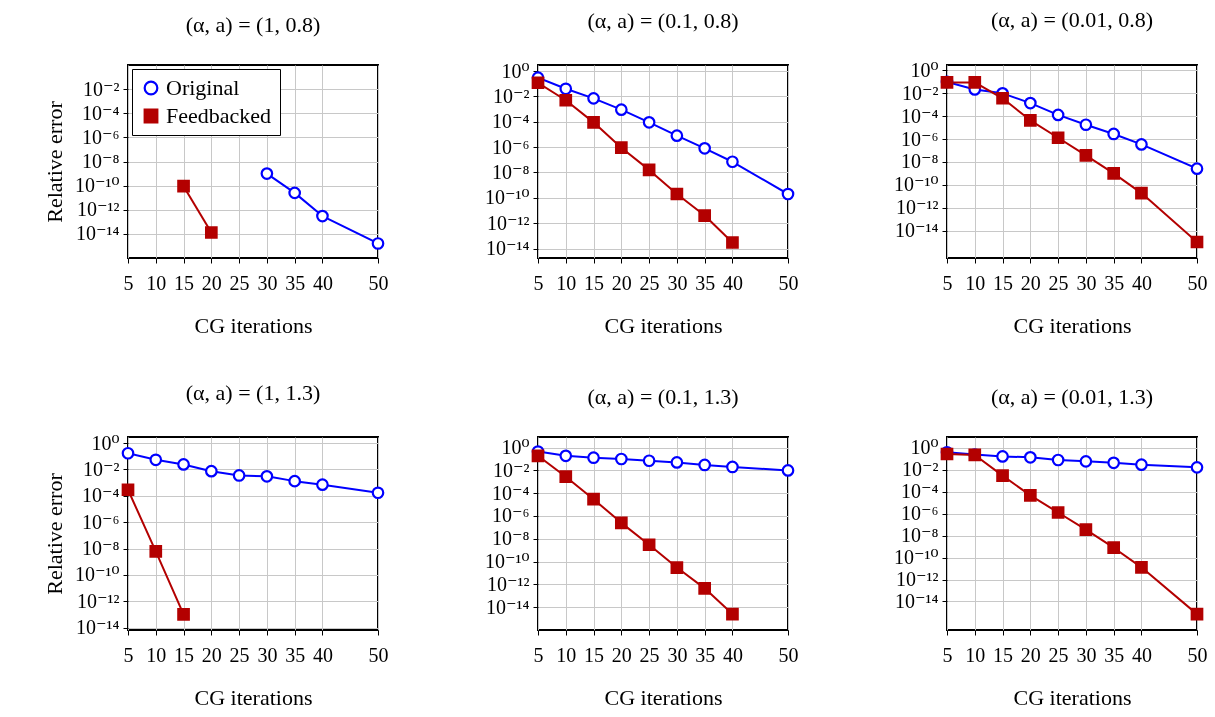 This screenshot has width=1215, height=717. What do you see at coordinates (662, 21) in the screenshot?
I see `chart-title: (α, a) = (0.1, 0.8)` at bounding box center [662, 21].